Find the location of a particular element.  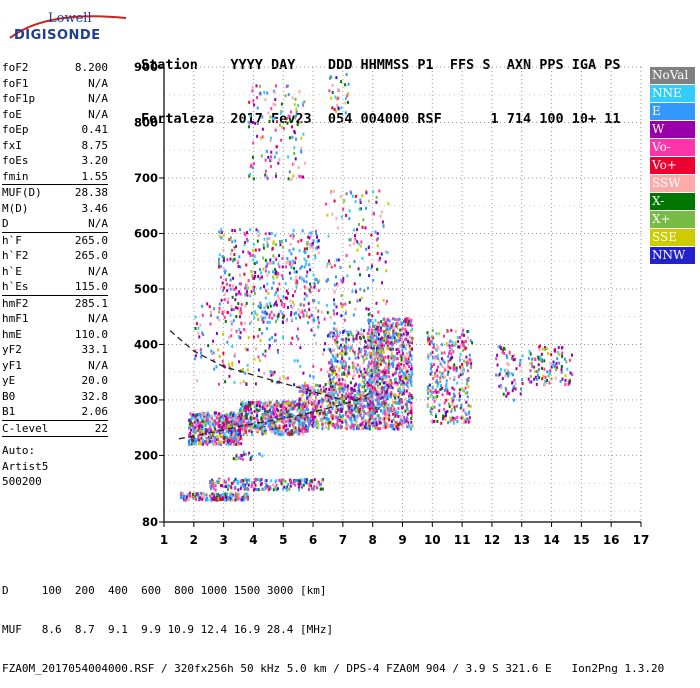

param-value: N/A is located at coordinates (98, 98).